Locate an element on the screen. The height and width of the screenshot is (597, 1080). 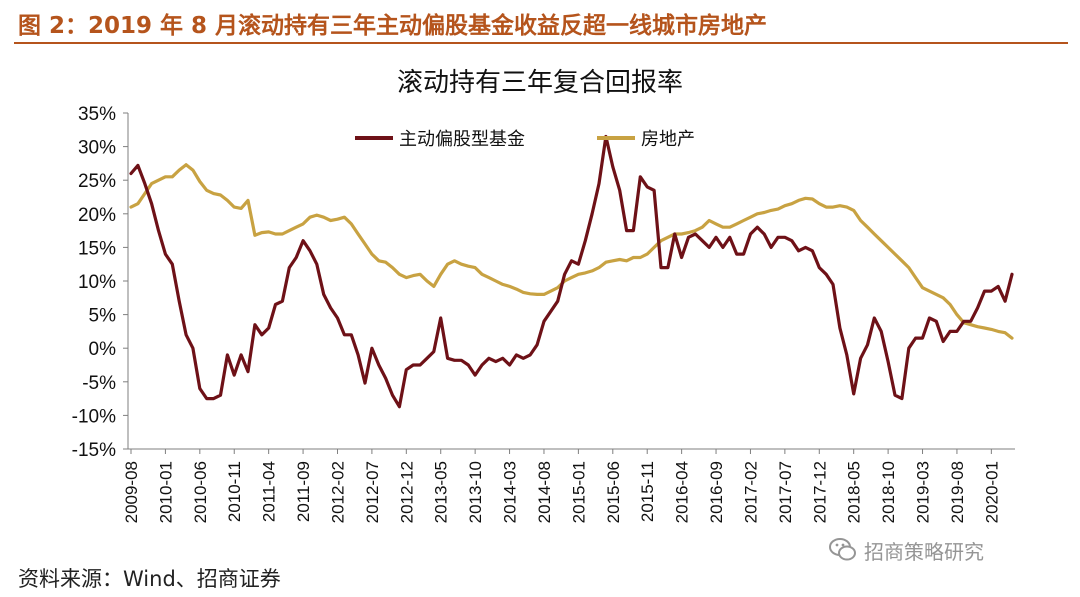
x-tick-label: 2015-06 is located at coordinates (613, 492).